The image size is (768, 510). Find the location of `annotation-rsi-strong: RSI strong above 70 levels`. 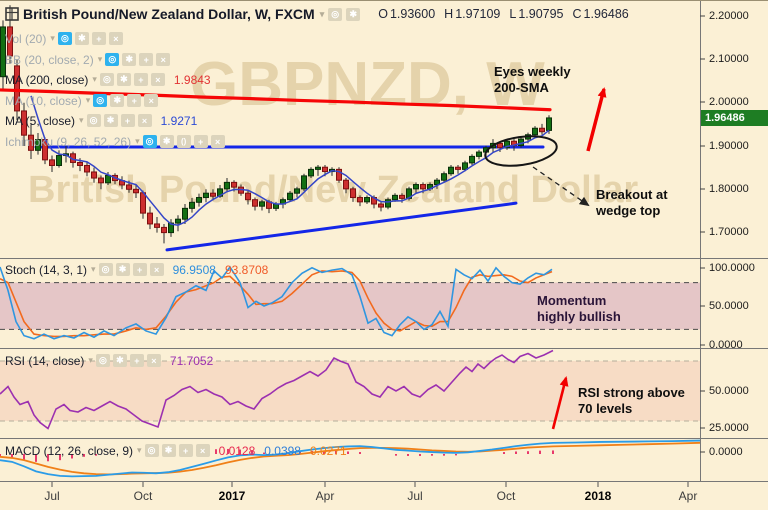

annotation-rsi-strong: RSI strong above 70 levels is located at coordinates (631, 400).